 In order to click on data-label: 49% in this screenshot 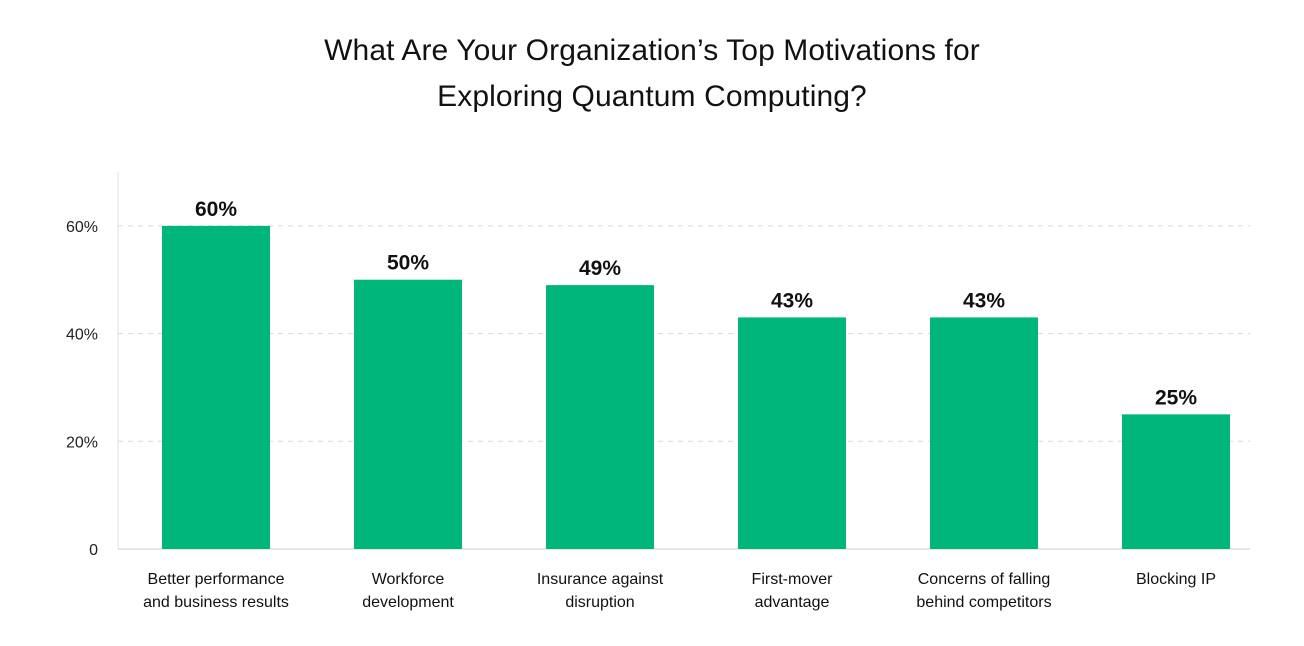, I will do `click(600, 268)`.